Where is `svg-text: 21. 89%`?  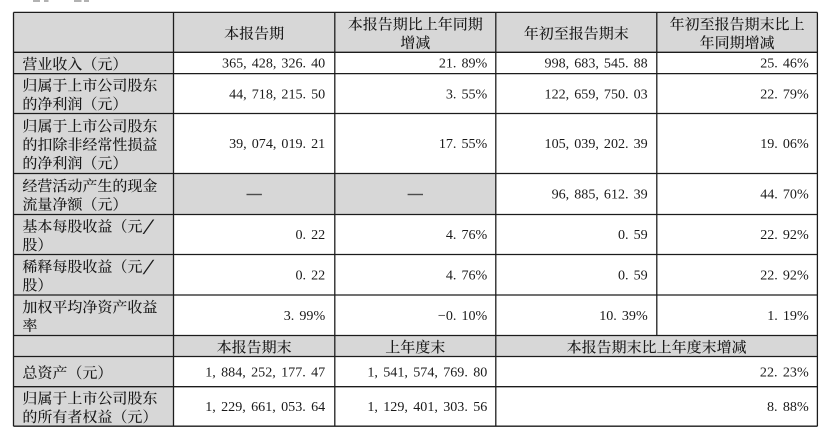
svg-text: 21. 89% is located at coordinates (463, 64).